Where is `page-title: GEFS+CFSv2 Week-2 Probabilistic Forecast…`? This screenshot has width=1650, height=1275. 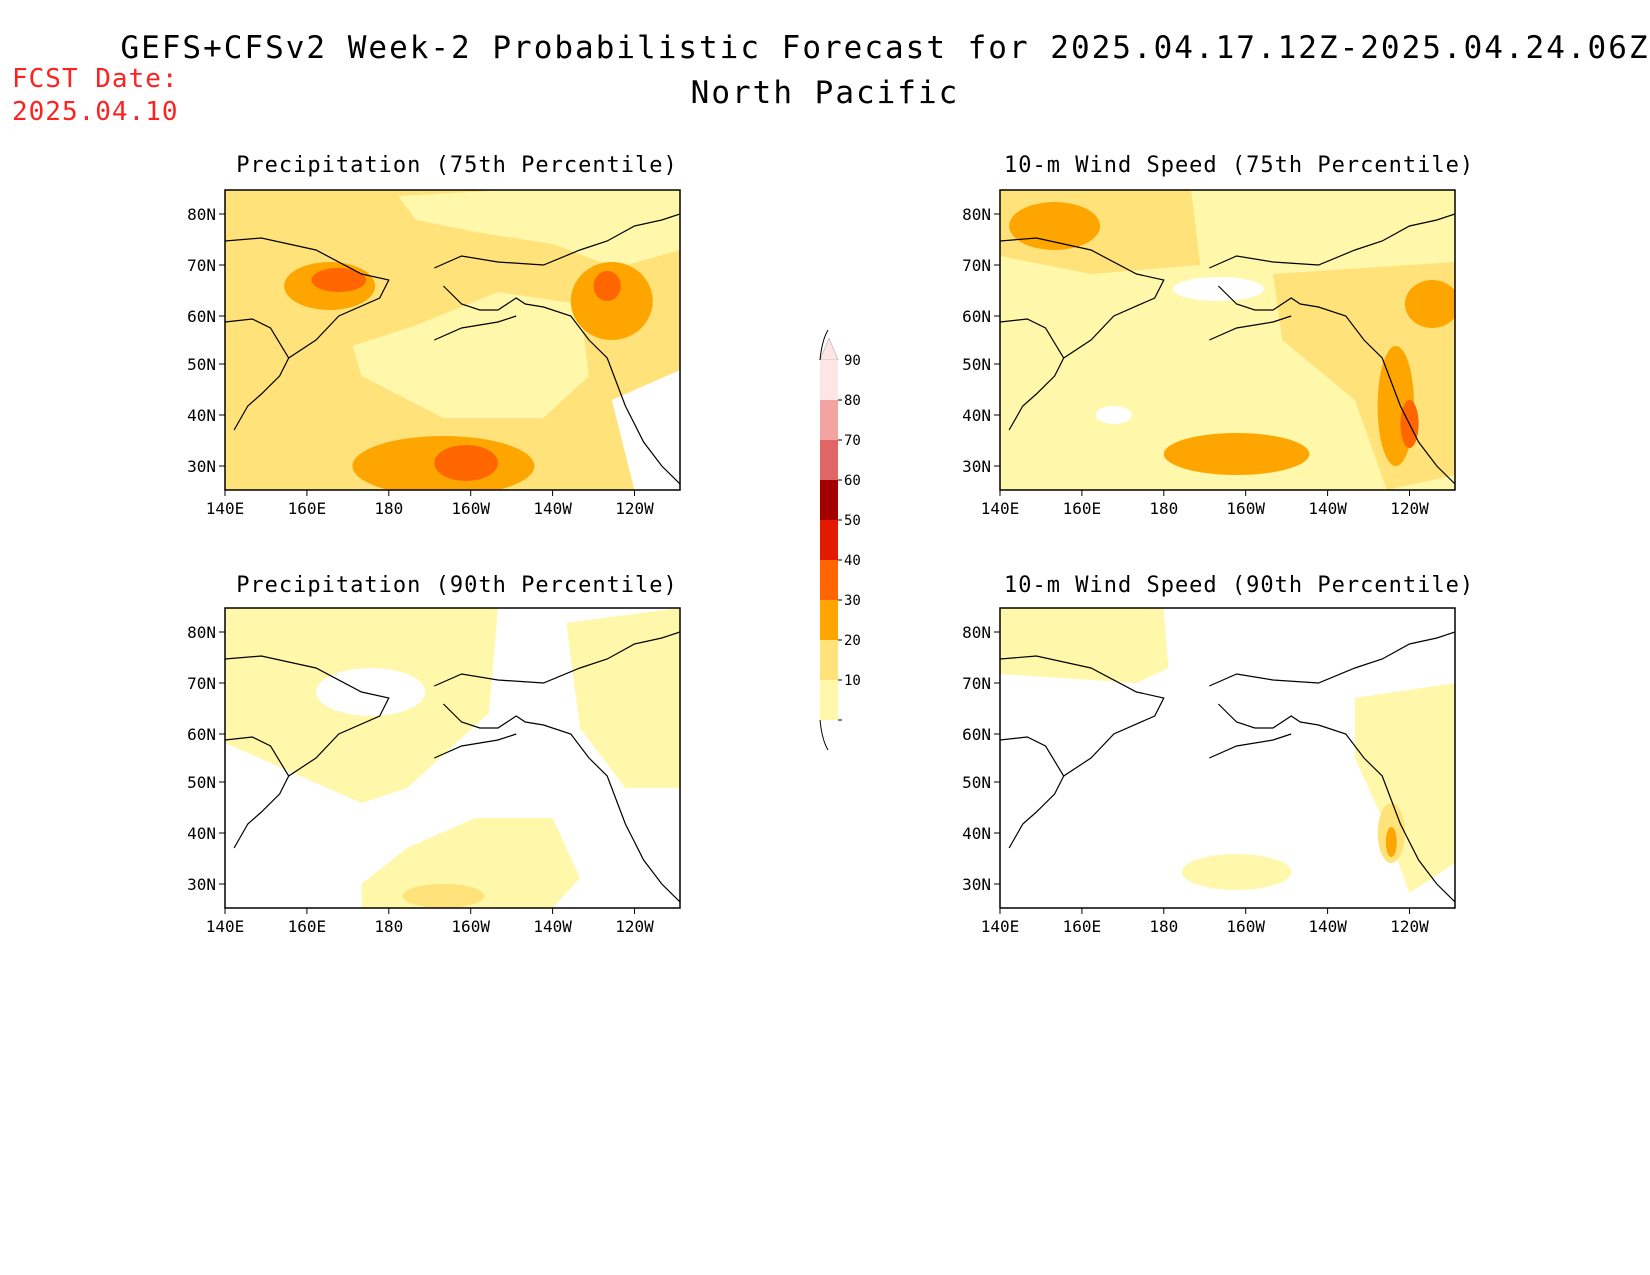
page-title: GEFS+CFSv2 Week-2 Probabilistic Forecast… is located at coordinates (885, 48).